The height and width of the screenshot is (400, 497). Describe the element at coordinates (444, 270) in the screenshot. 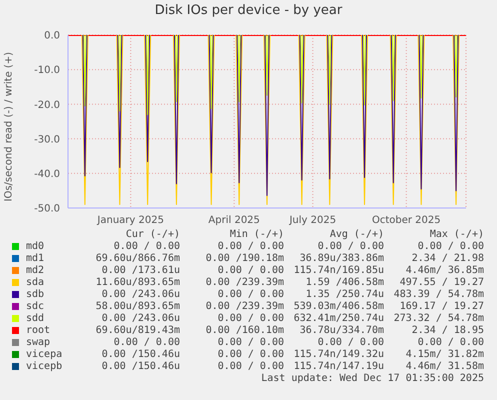

I see `text: 4.46m/ 36.85m` at that location.